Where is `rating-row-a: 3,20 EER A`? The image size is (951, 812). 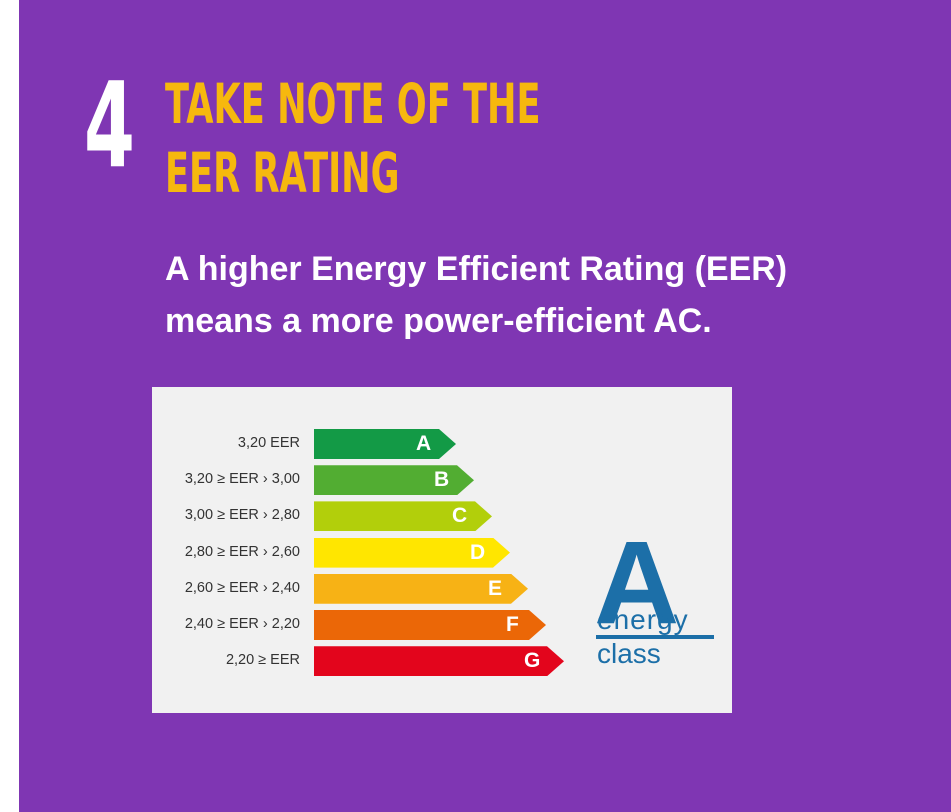
rating-row-a: 3,20 EER A is located at coordinates (442, 444).